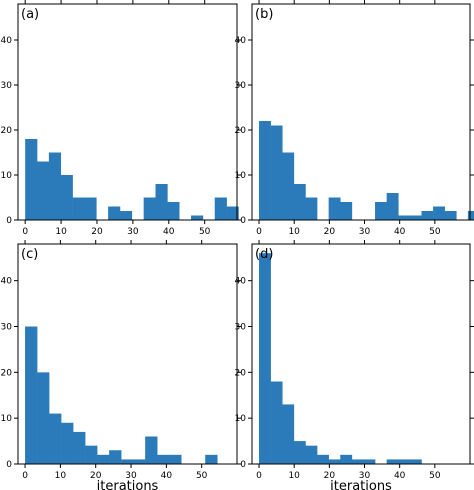 The image size is (474, 490). What do you see at coordinates (264, 254) in the screenshot?
I see `panel-label: (d)` at bounding box center [264, 254].